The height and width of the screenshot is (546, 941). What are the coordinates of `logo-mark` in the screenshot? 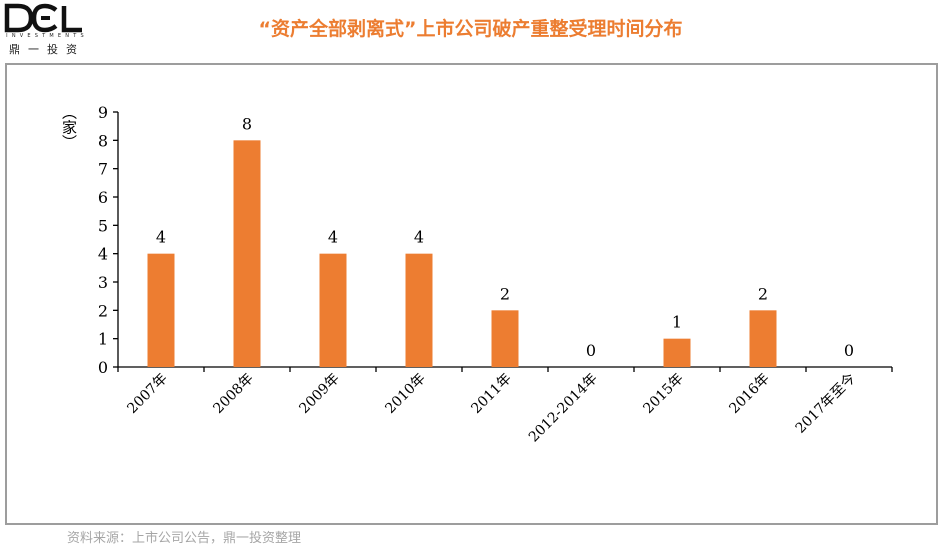 It's located at (43, 18).